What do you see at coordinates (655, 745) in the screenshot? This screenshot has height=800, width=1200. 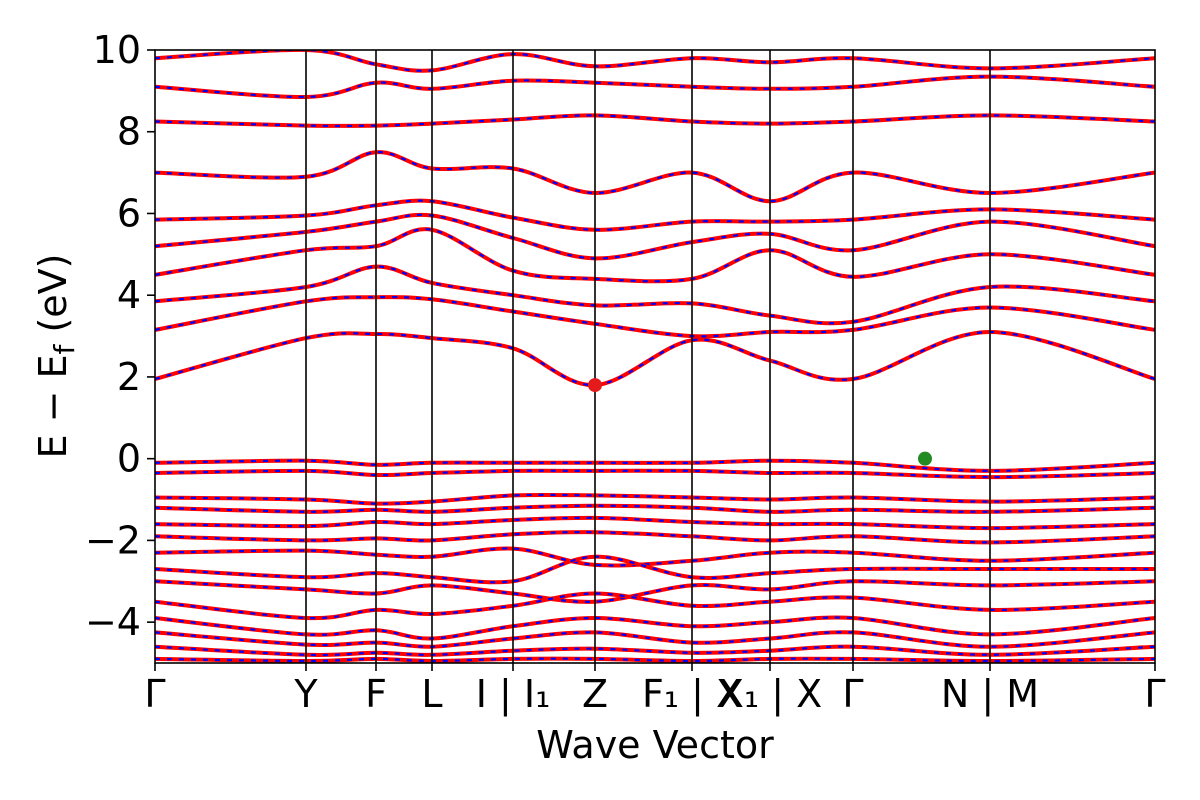 I see `x-axis-title: Wave Vector` at bounding box center [655, 745].